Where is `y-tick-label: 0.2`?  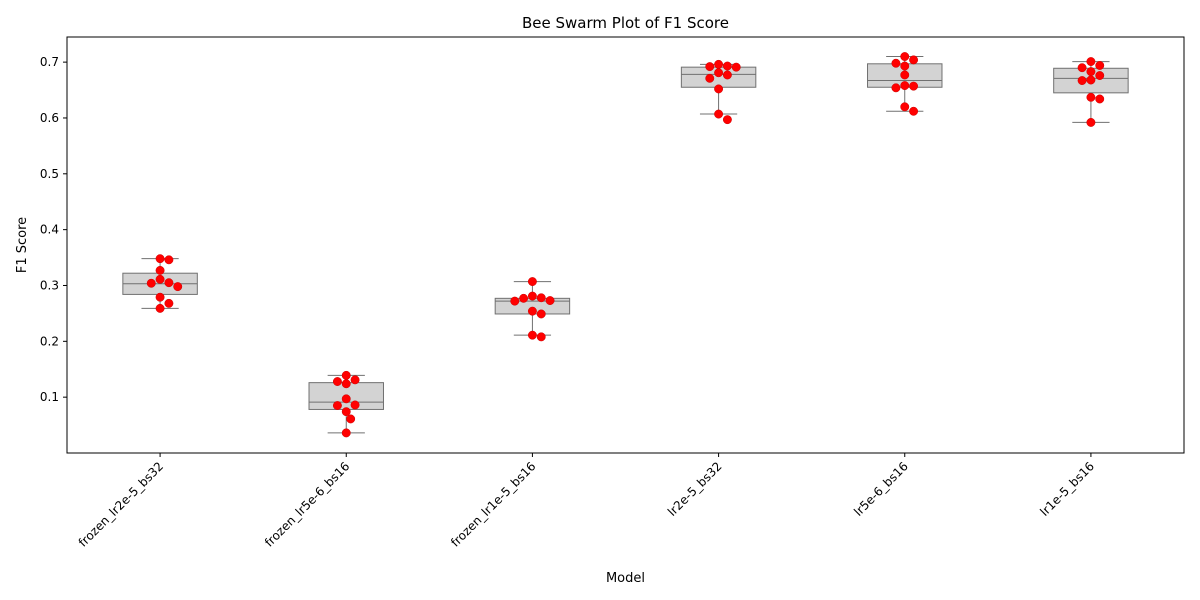
y-tick-label: 0.2 is located at coordinates (49, 341).